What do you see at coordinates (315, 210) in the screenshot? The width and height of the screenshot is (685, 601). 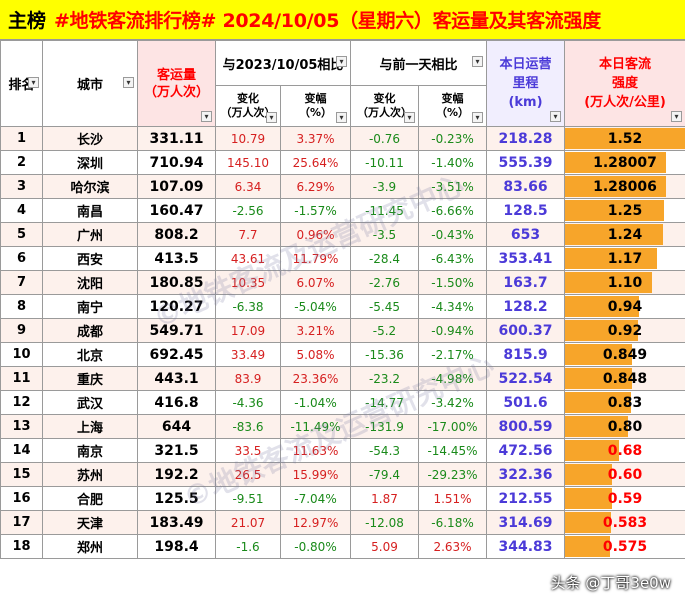 I see `yoy-pct-cell: -1.57%` at bounding box center [315, 210].